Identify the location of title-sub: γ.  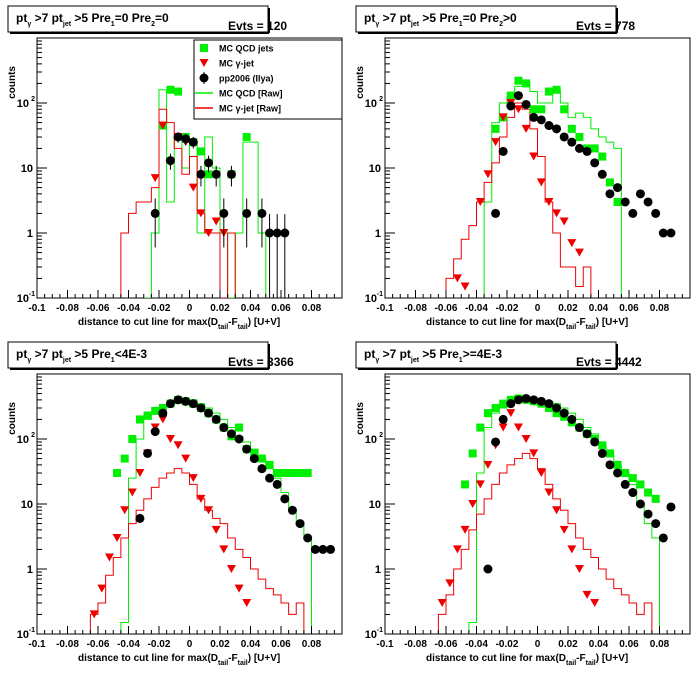
(377, 360).